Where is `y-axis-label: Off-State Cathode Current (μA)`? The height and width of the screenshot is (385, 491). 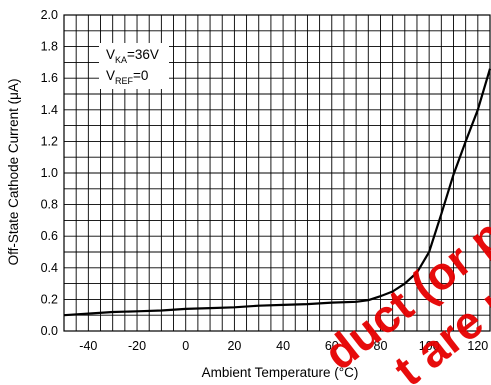
y-axis-label: Off-State Cathode Current (μA) is located at coordinates (13, 172).